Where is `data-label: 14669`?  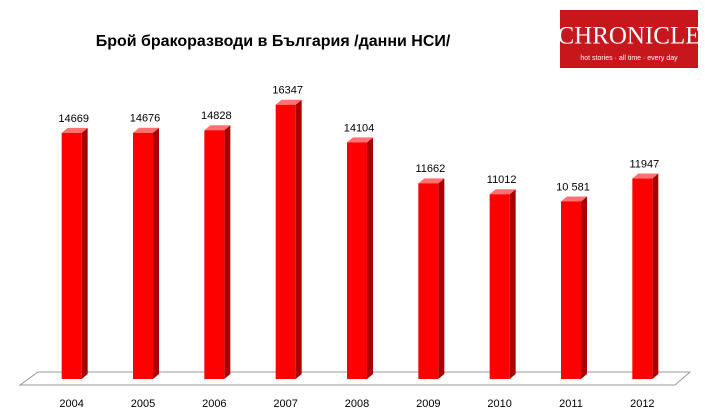 data-label: 14669 is located at coordinates (73, 119).